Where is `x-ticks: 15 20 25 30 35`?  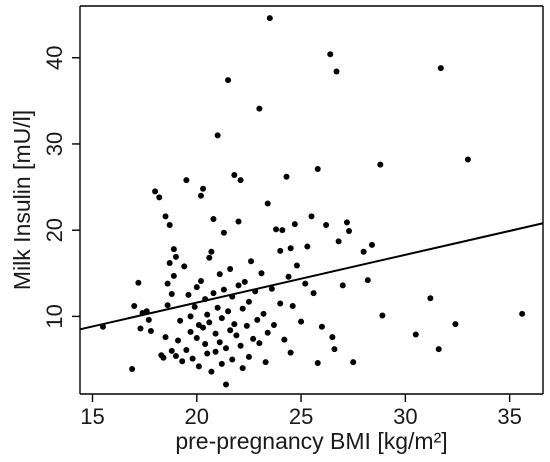
x-ticks: 15 20 25 30 35 is located at coordinates (301, 411).